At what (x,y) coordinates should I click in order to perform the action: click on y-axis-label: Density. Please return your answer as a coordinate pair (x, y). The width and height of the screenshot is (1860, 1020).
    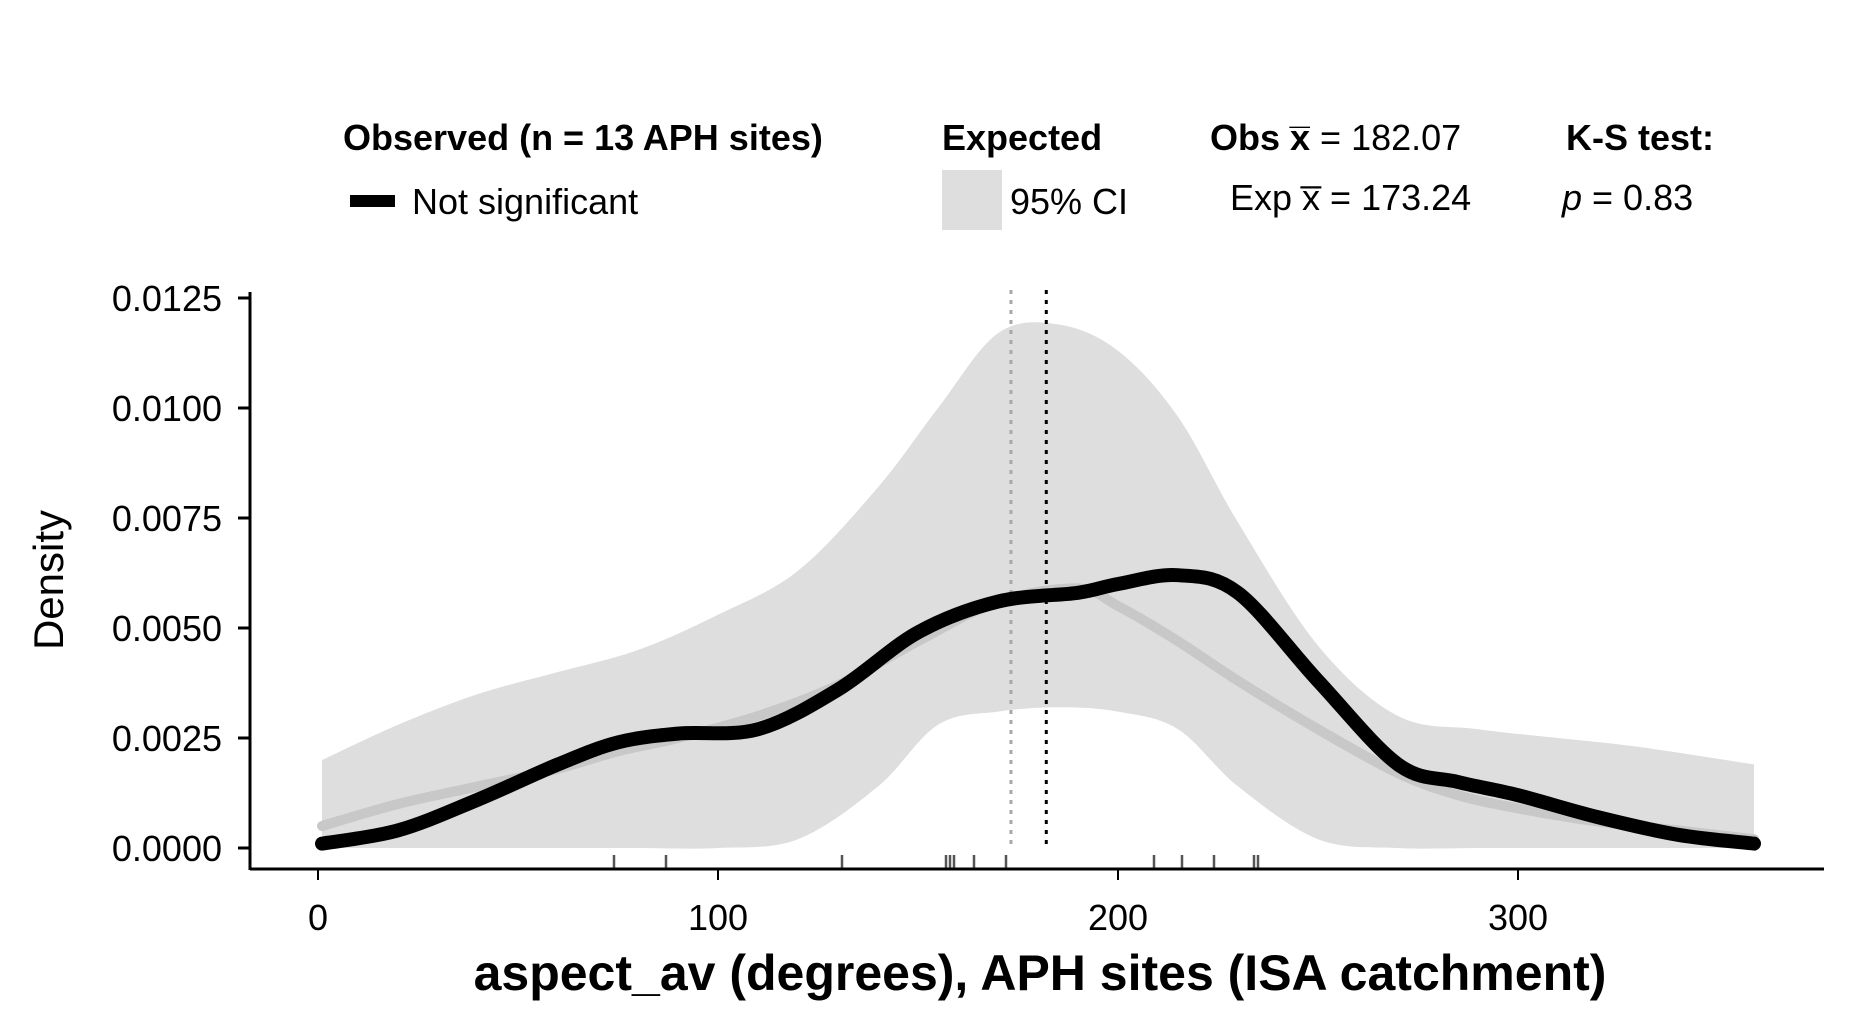
    Looking at the image, I should click on (48, 580).